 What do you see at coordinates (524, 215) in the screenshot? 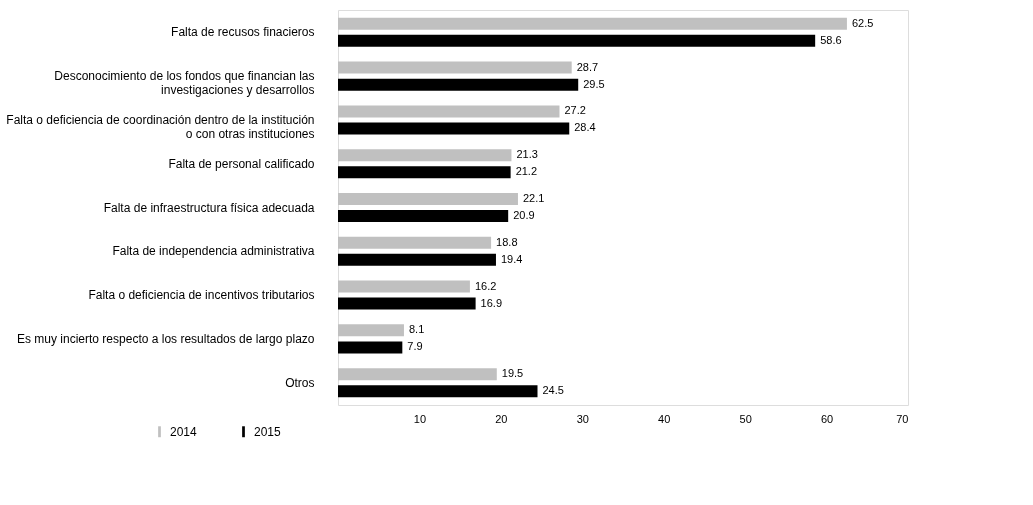
I see `data-label: 20.9` at bounding box center [524, 215].